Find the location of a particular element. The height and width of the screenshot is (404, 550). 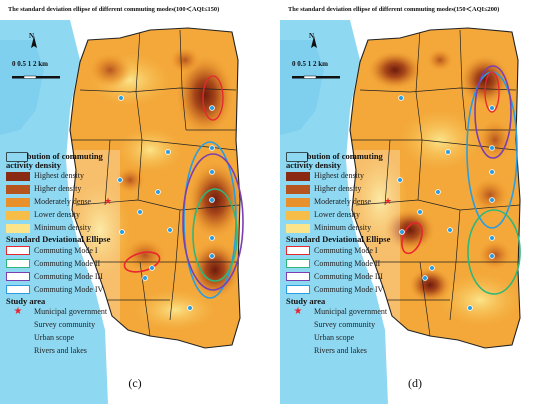

panel-caption: (c) is located at coordinates (135, 383).